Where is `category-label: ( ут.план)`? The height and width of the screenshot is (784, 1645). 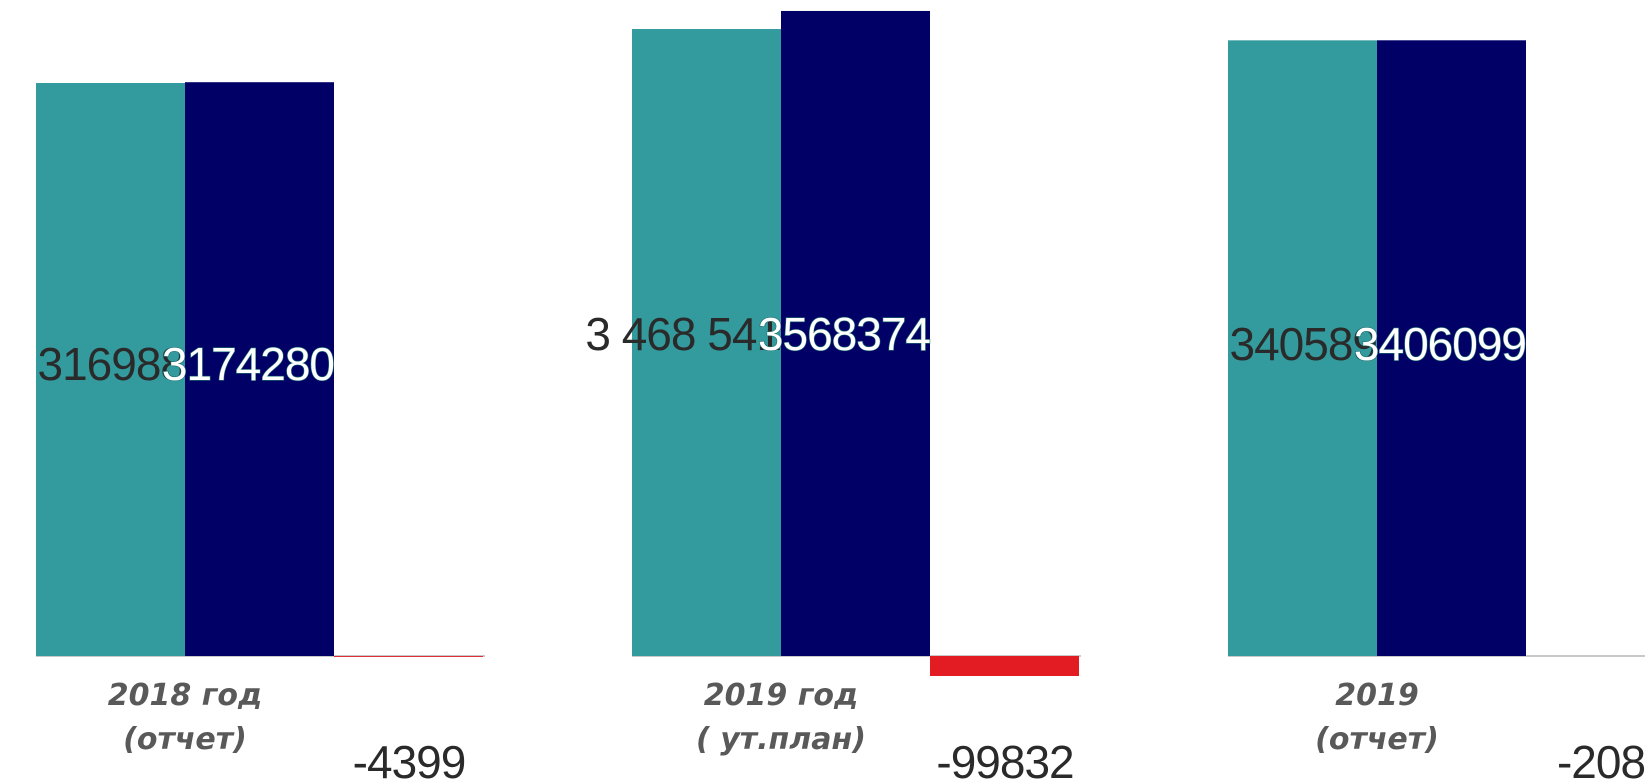
category-label: ( ут.план) is located at coordinates (781, 739).